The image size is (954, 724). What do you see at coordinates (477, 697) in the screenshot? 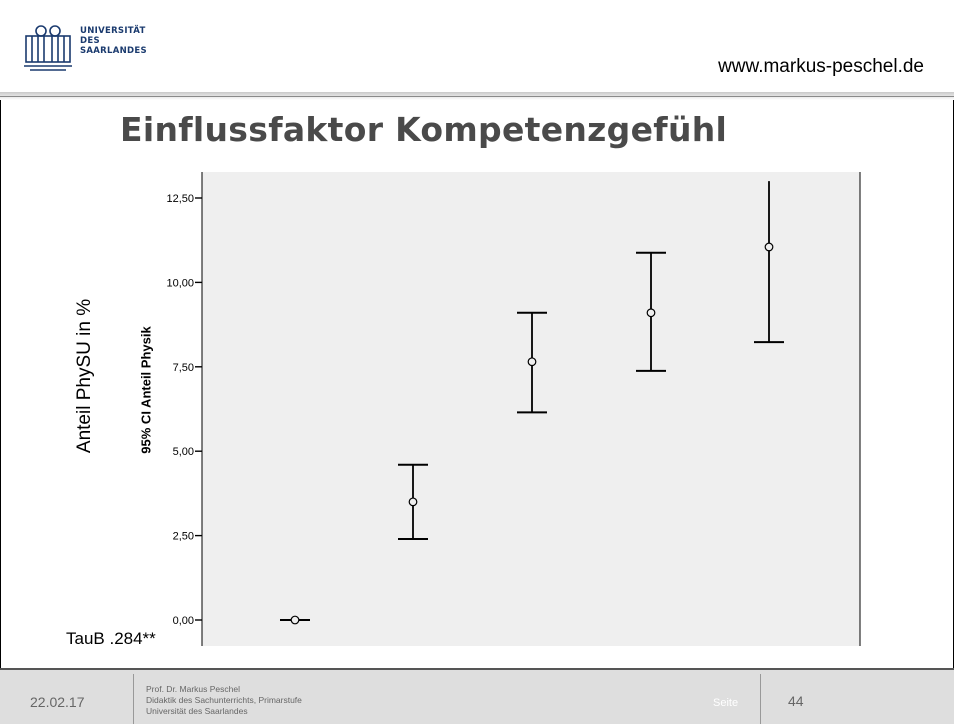
I see `slide-footer` at bounding box center [477, 697].